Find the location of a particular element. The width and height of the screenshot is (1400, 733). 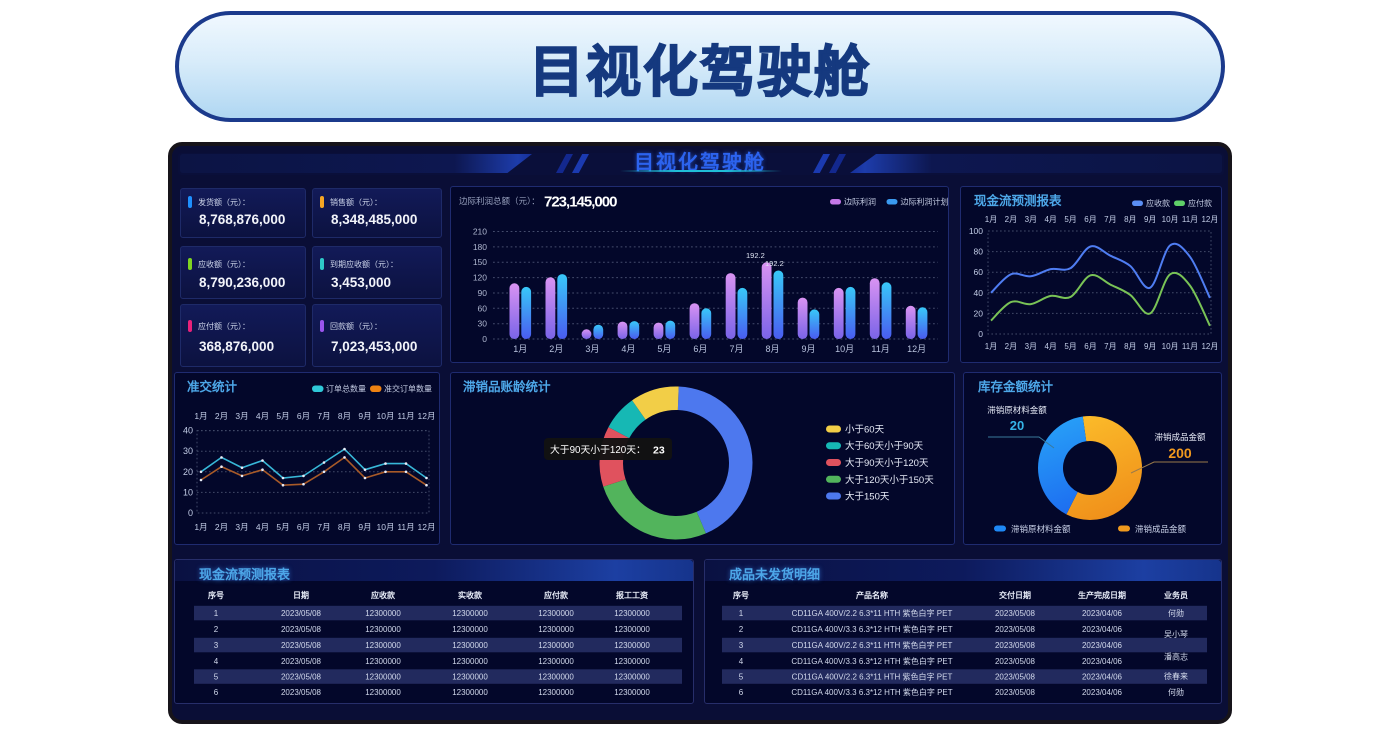

svg-text: 滞销原材料金额 is located at coordinates (1017, 410).